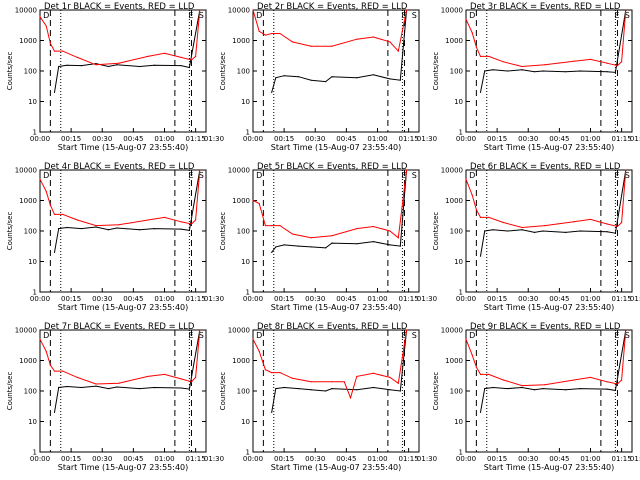 This screenshot has height=480, width=640. Describe the element at coordinates (315, 459) in the screenshot. I see `x-tick-label: 00:30` at that location.